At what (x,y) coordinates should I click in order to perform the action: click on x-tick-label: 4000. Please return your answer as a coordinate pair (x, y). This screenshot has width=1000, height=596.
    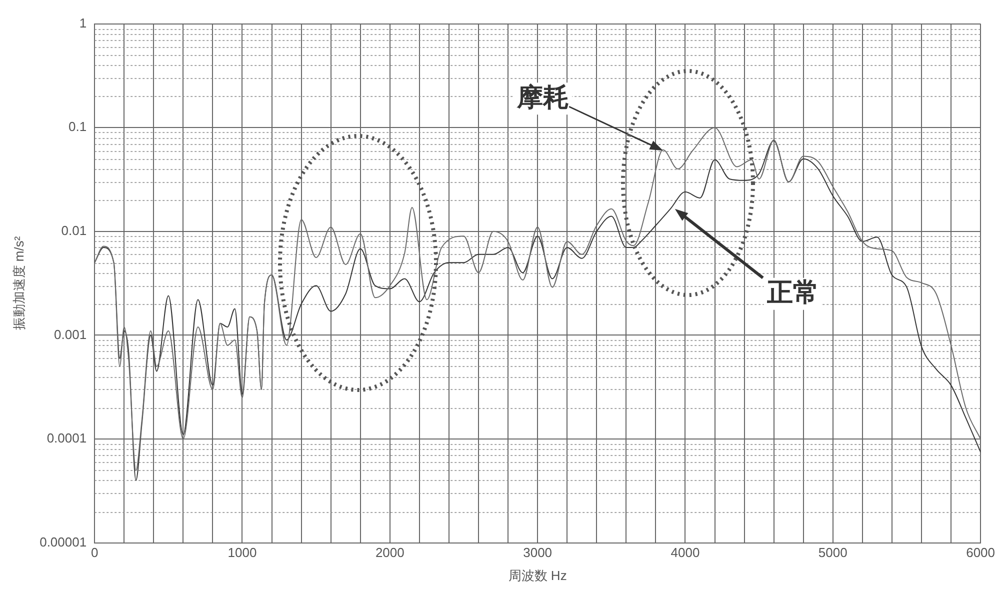
    Looking at the image, I should click on (685, 552).